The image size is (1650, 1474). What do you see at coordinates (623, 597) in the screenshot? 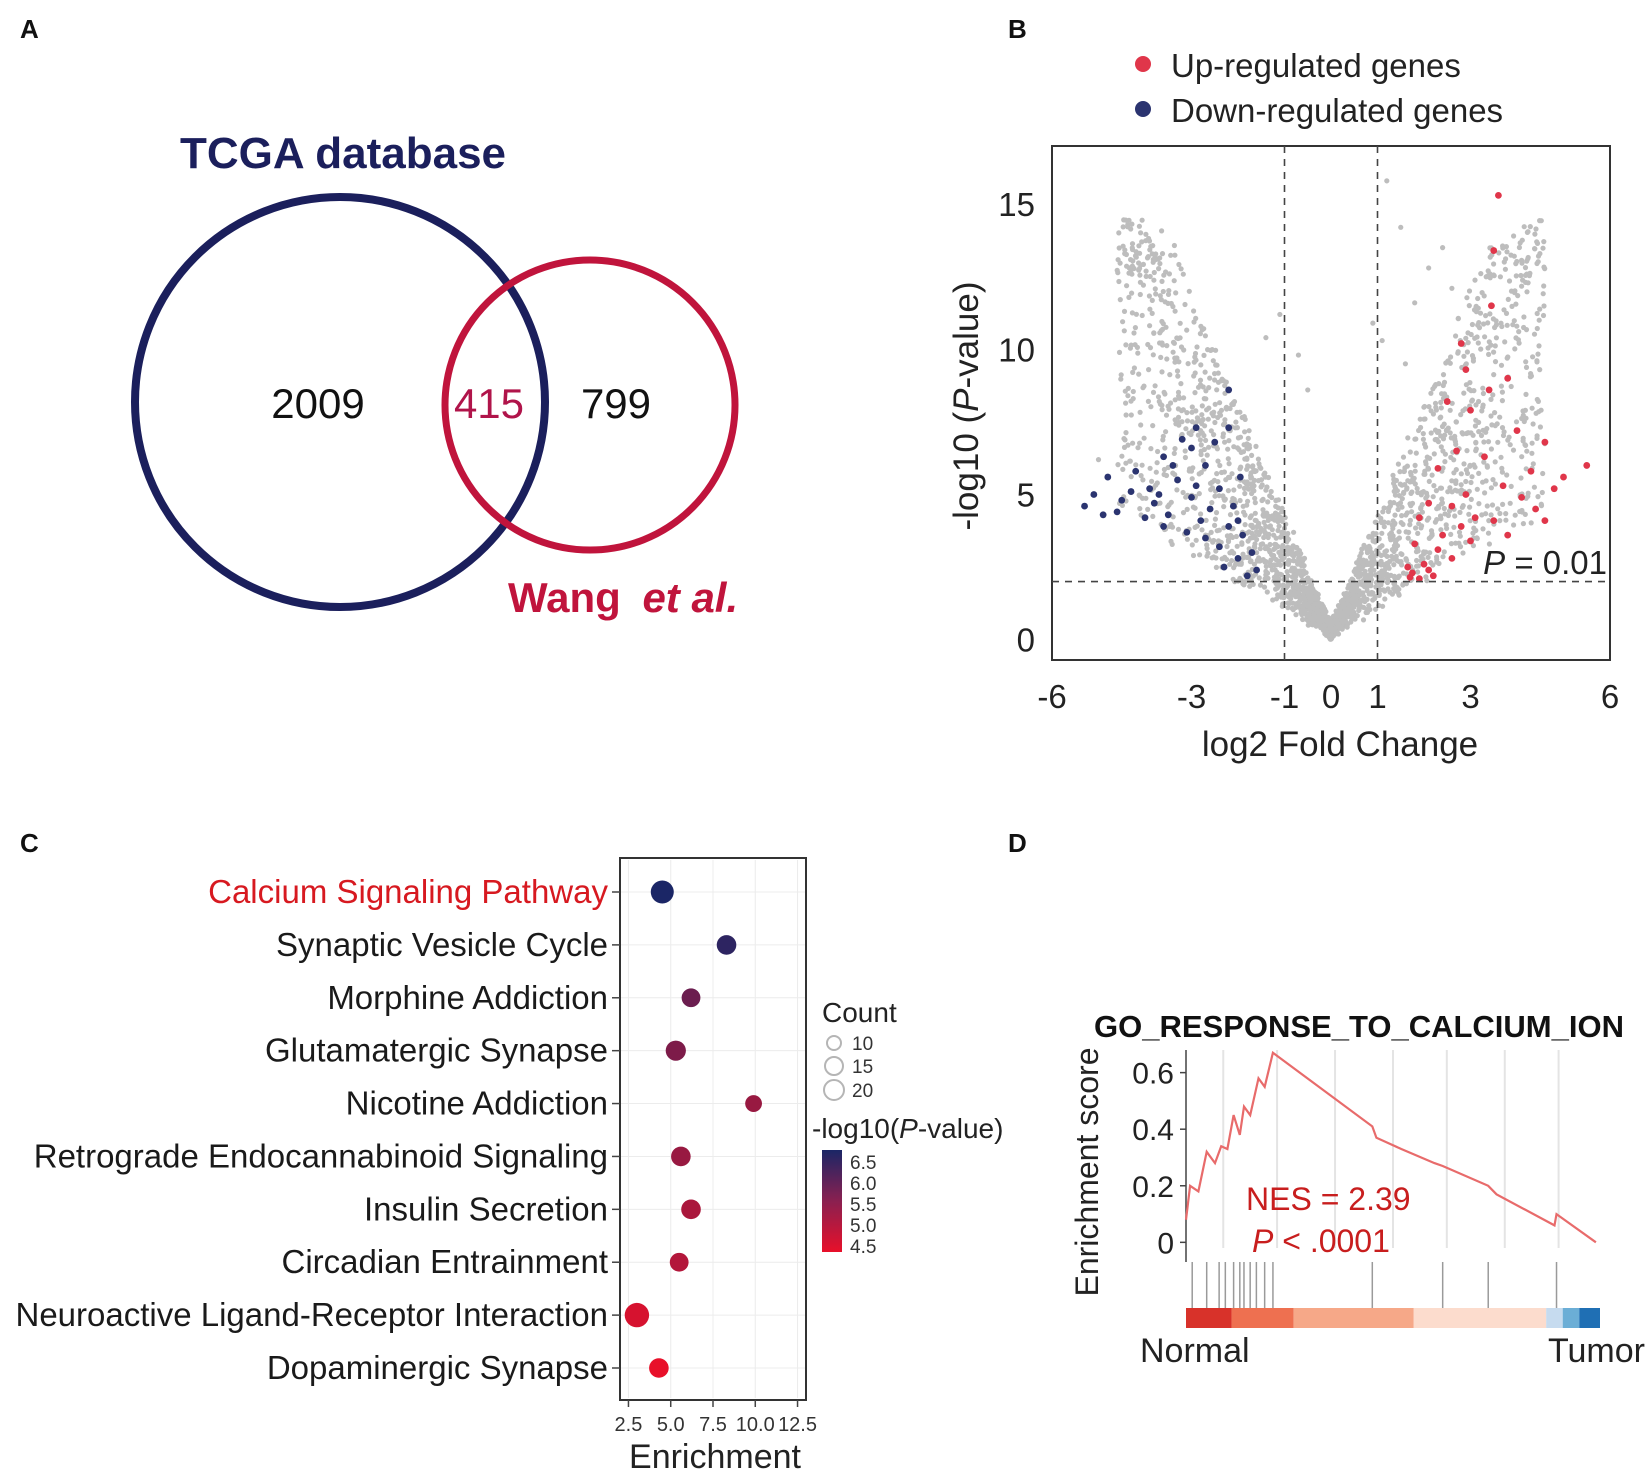
I see `venn-set-b-label: Wang et al.` at bounding box center [623, 597].